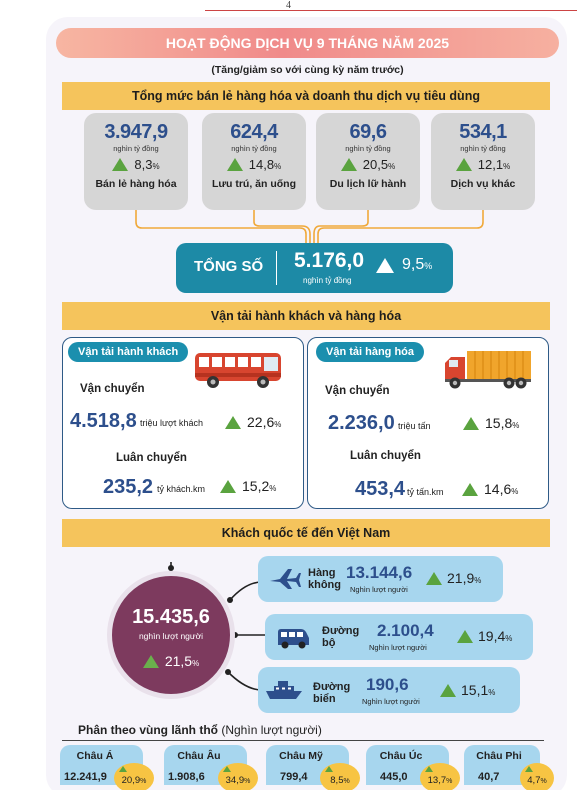 Image resolution: width=577 pixels, height=790 pixels. What do you see at coordinates (391, 10) in the screenshot?
I see `top-rule` at bounding box center [391, 10].